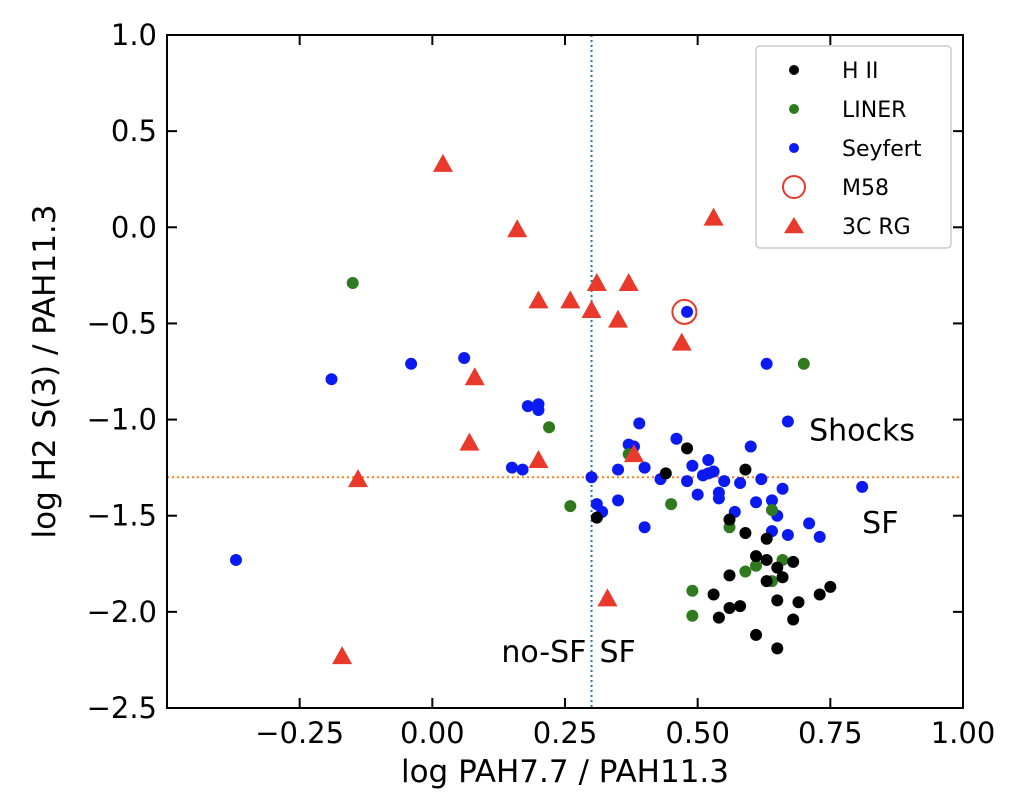 The width and height of the screenshot is (1017, 807). I want to click on y-tick-label: −0.5, so click(122, 323).